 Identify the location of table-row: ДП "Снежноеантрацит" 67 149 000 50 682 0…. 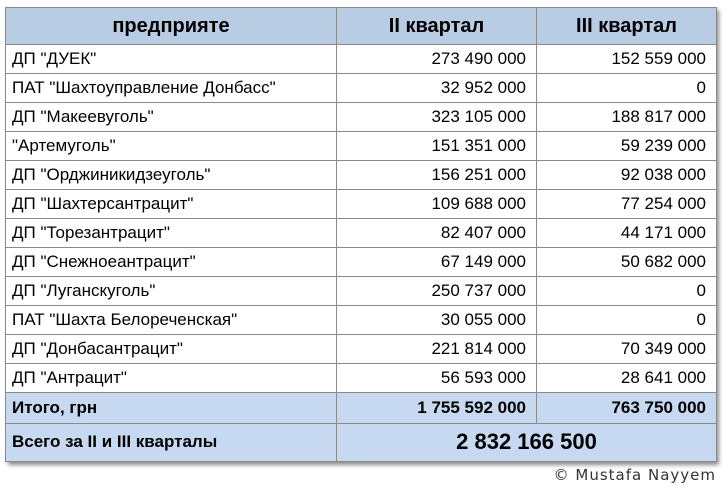
(361, 261).